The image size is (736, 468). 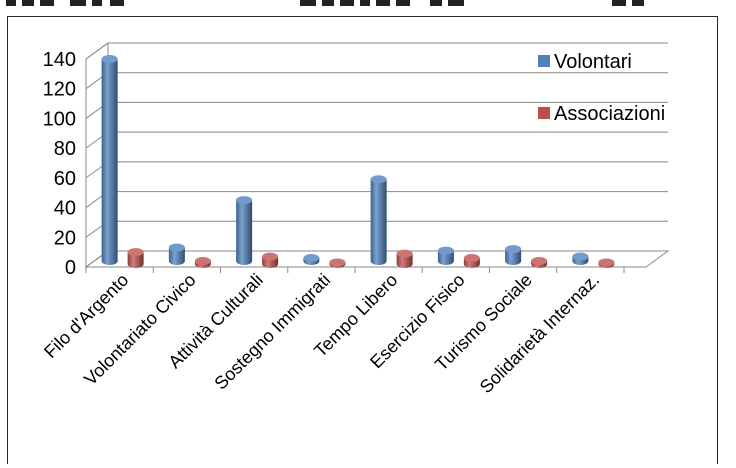 I want to click on y-tick-label: 80, so click(x=65, y=149).